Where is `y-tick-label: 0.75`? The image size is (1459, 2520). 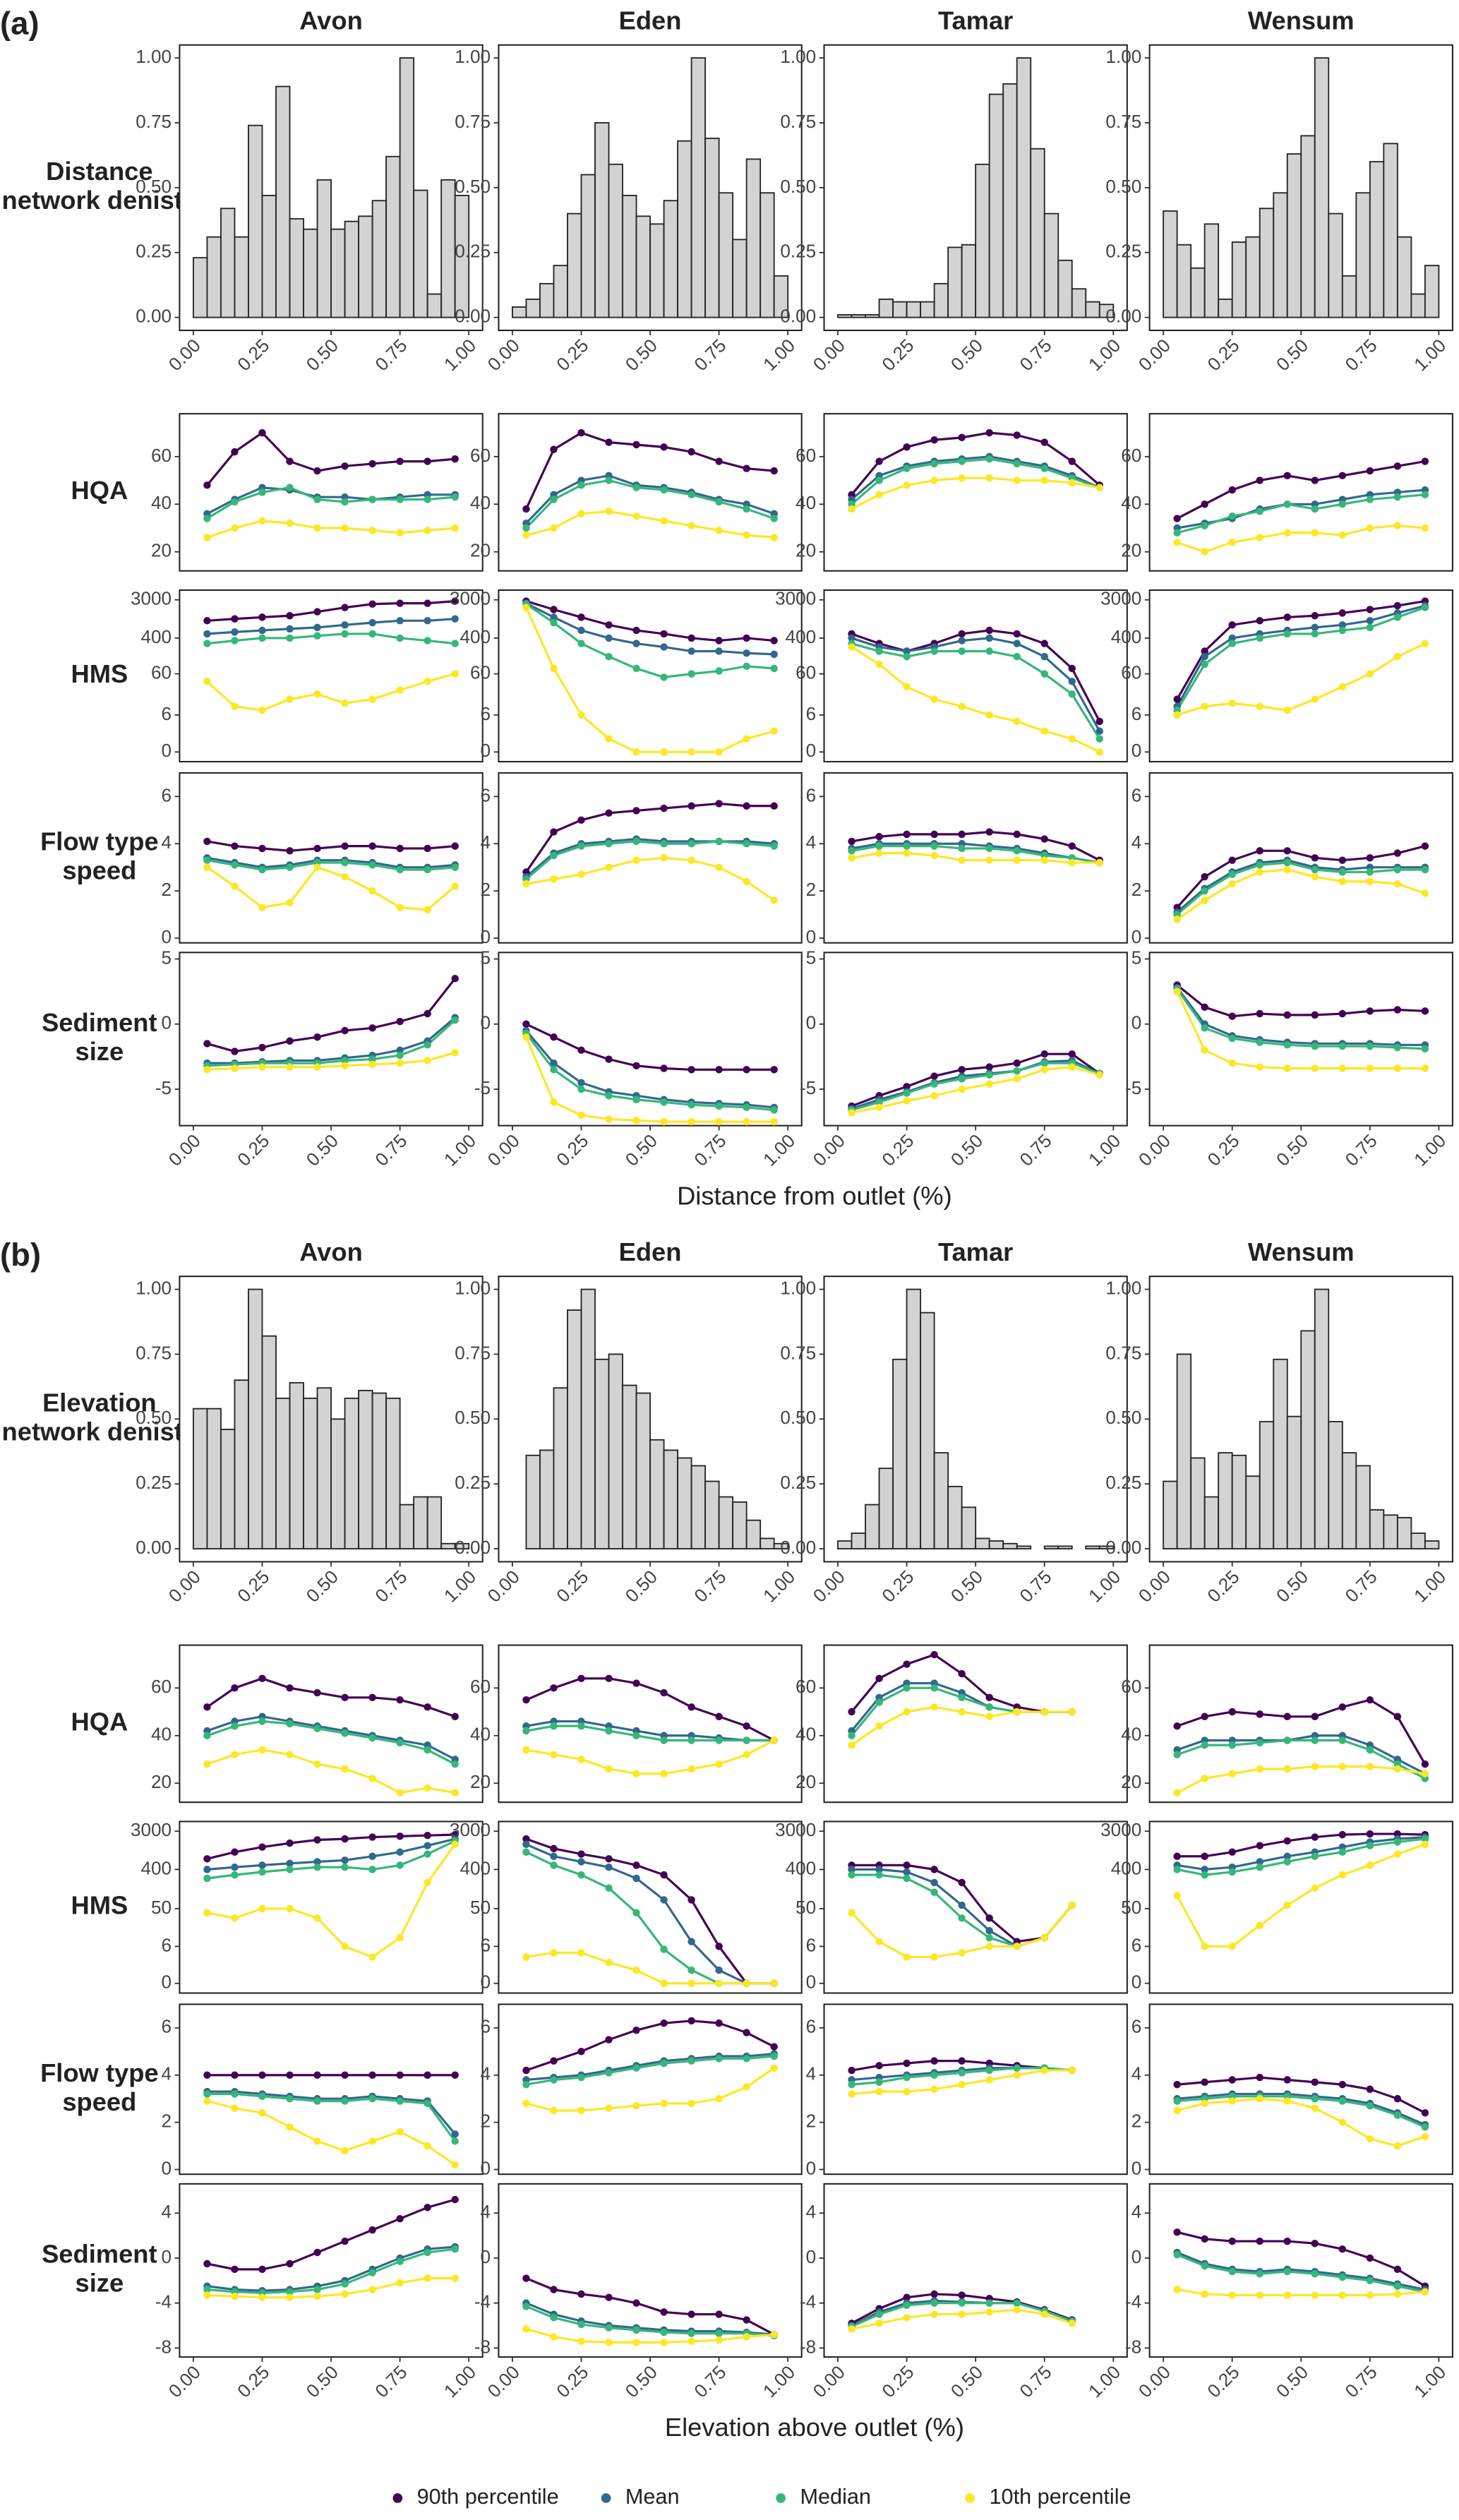 y-tick-label: 0.75 is located at coordinates (473, 122).